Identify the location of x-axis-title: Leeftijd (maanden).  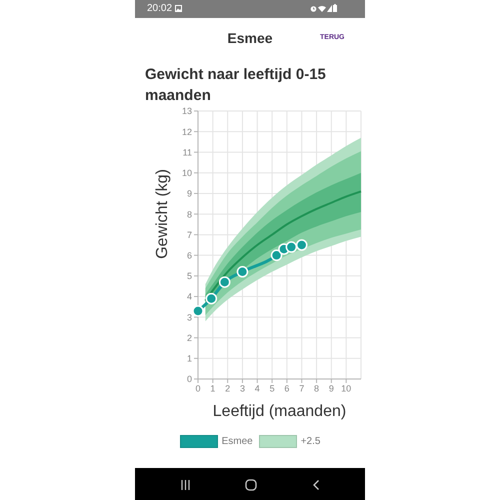
(280, 412).